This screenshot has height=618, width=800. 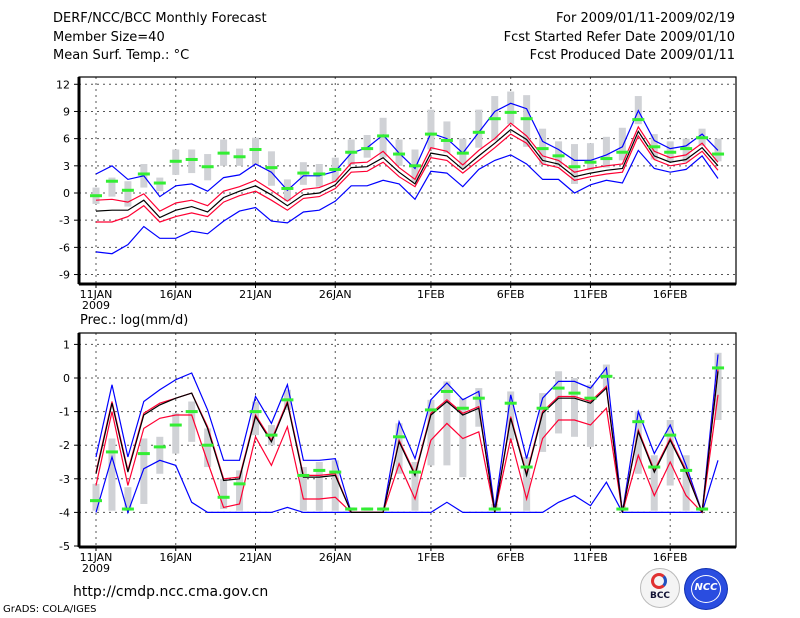 I want to click on y-tick-label: 9, so click(x=66, y=111).